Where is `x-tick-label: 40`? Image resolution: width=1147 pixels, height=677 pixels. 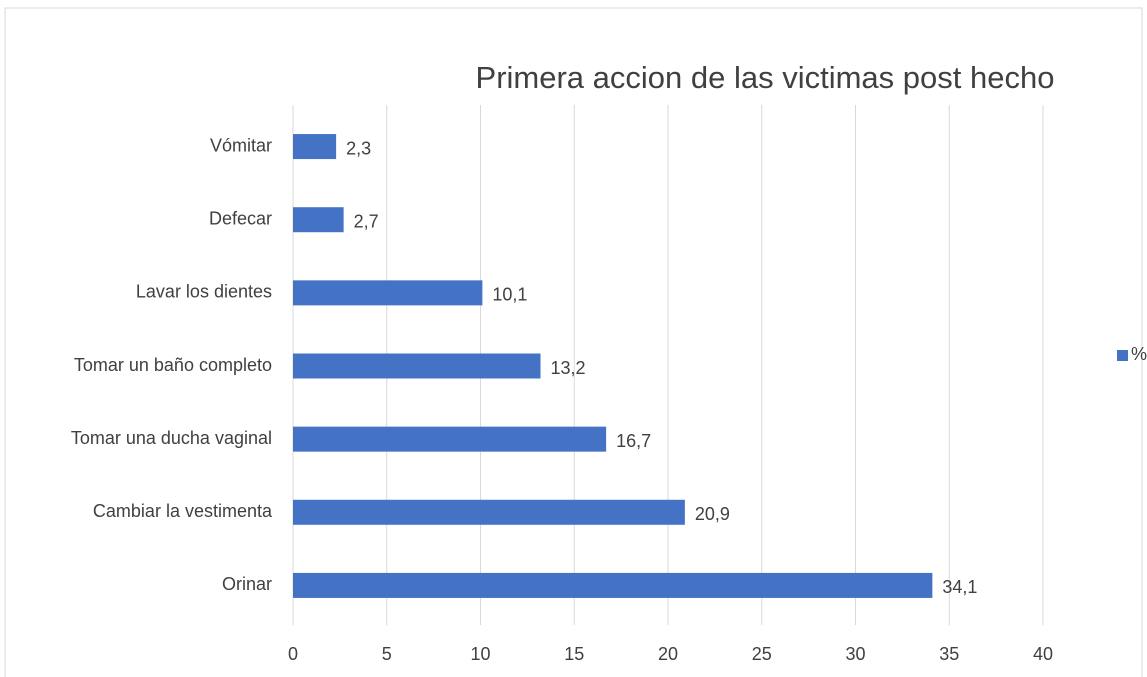
x-tick-label: 40 is located at coordinates (1043, 654).